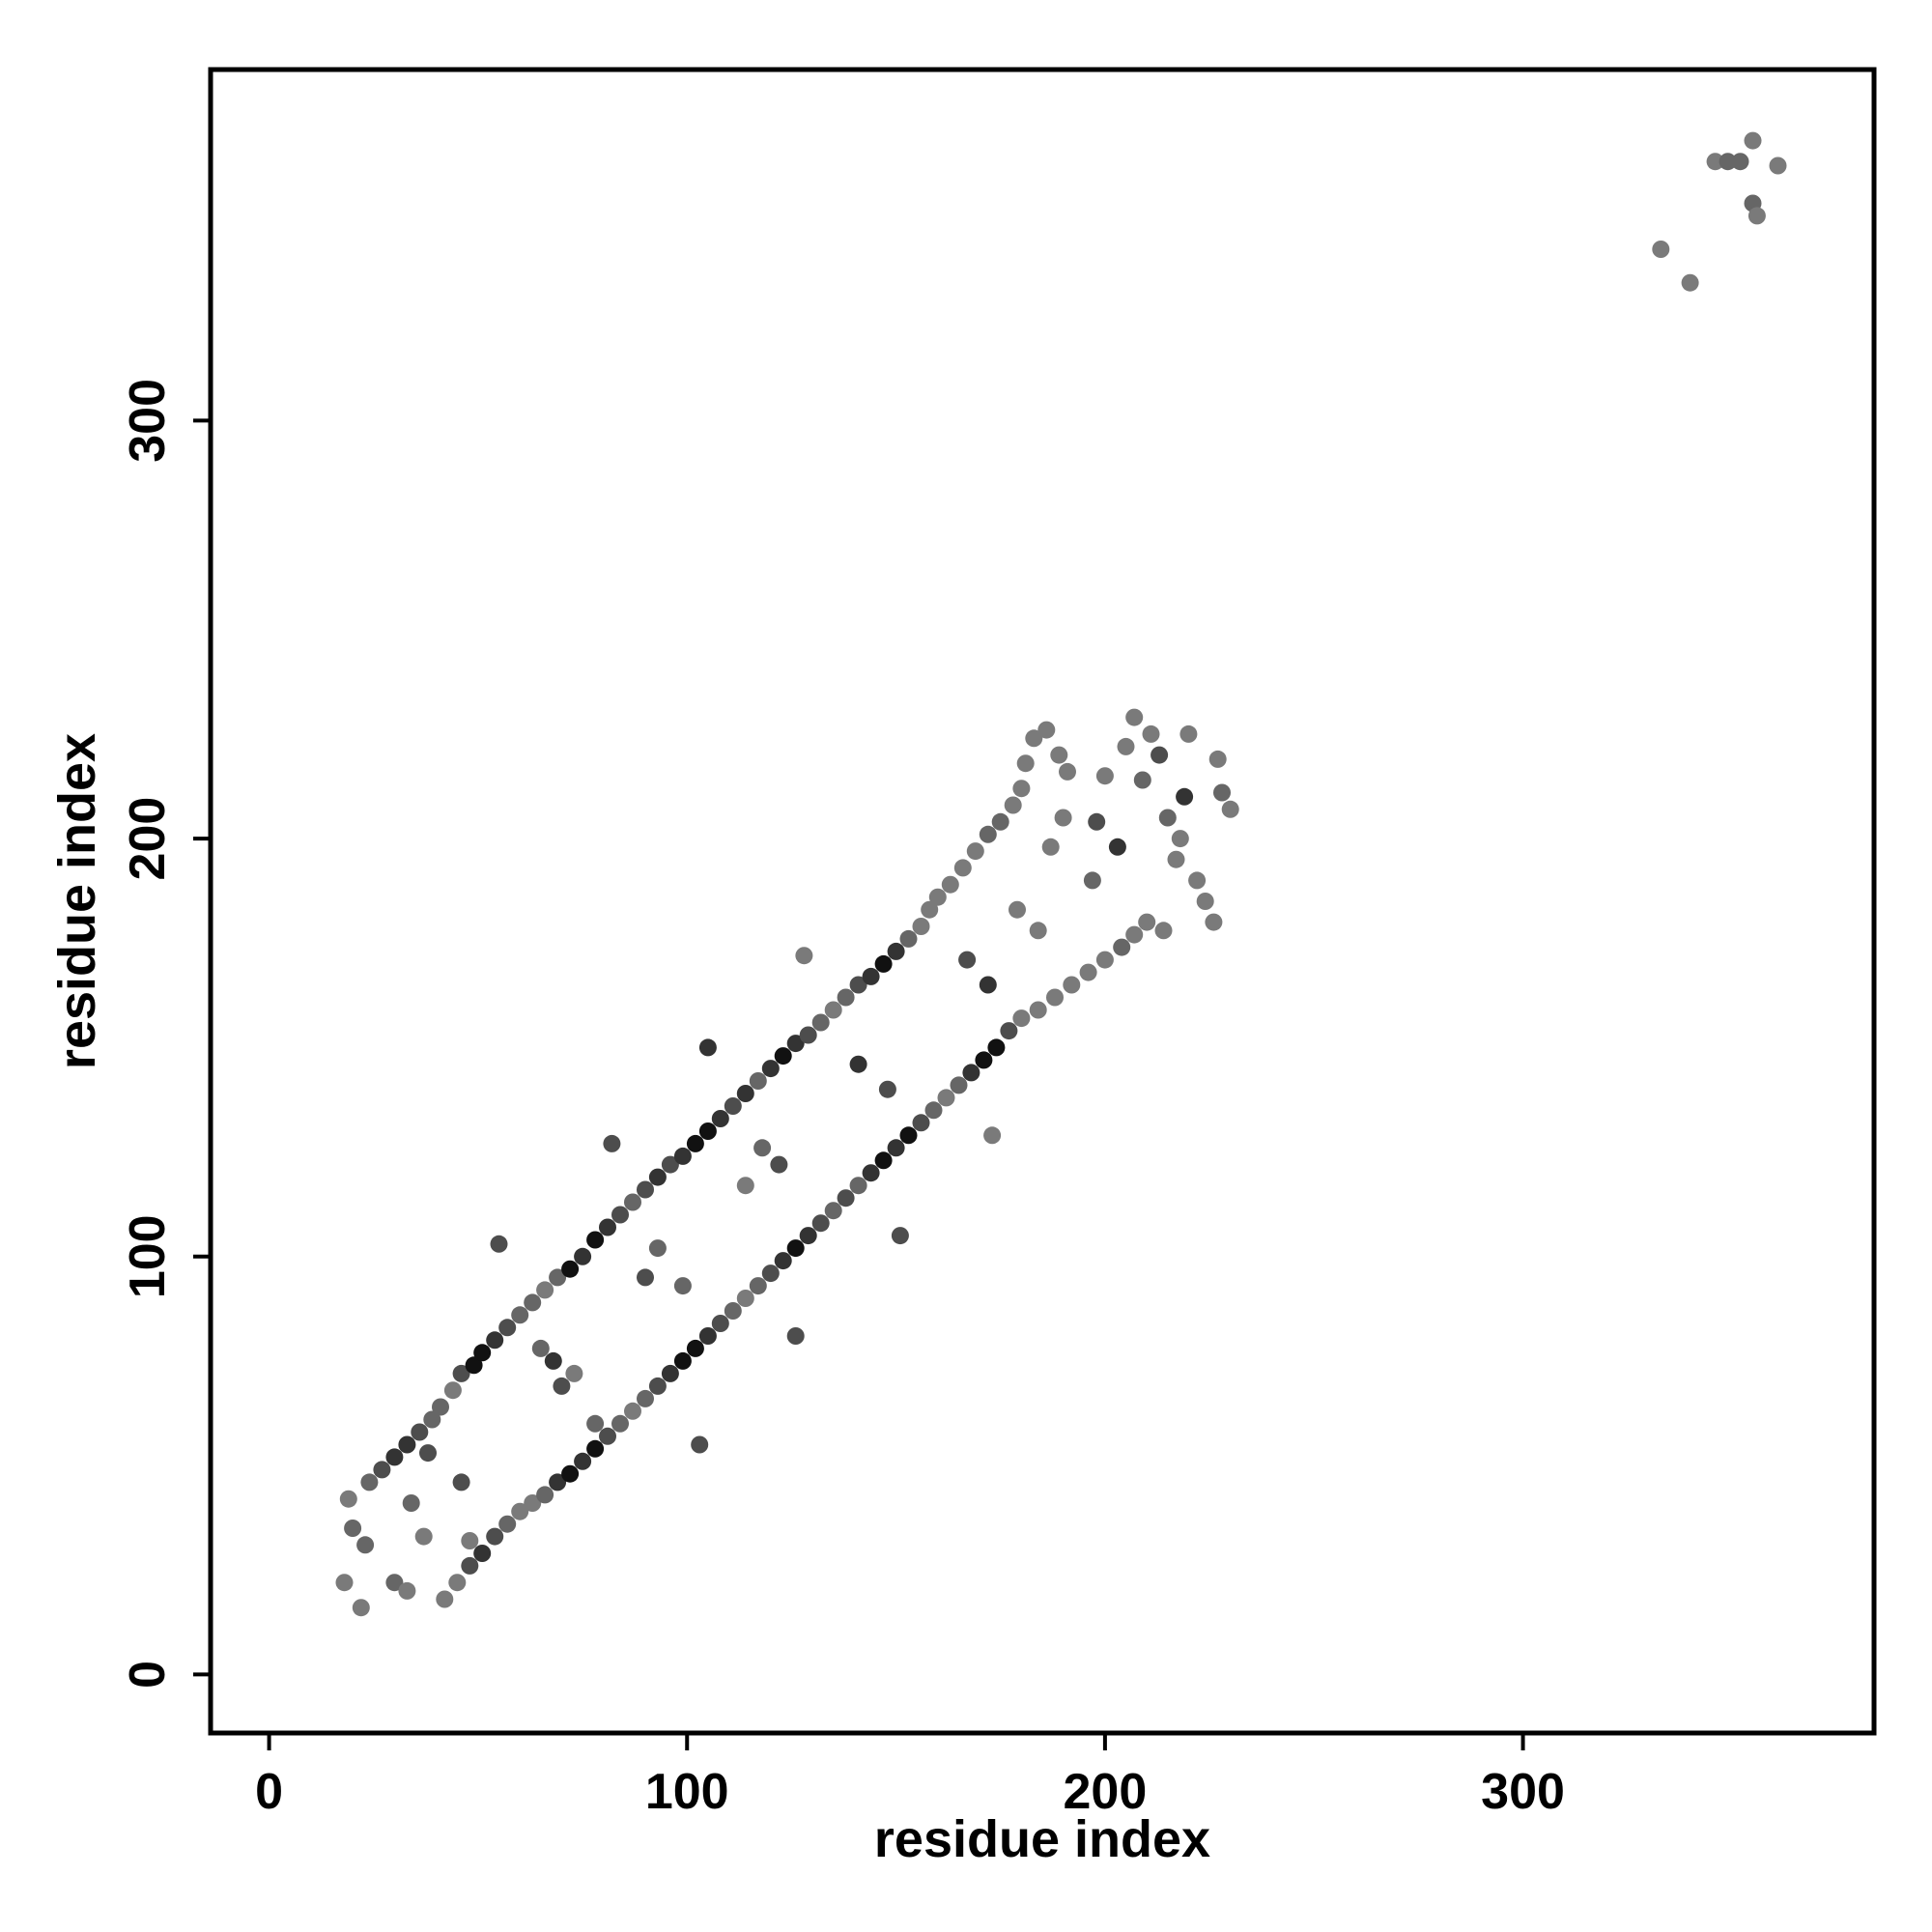  Describe the element at coordinates (148, 1675) in the screenshot. I see `y-tick-label: 0` at that location.